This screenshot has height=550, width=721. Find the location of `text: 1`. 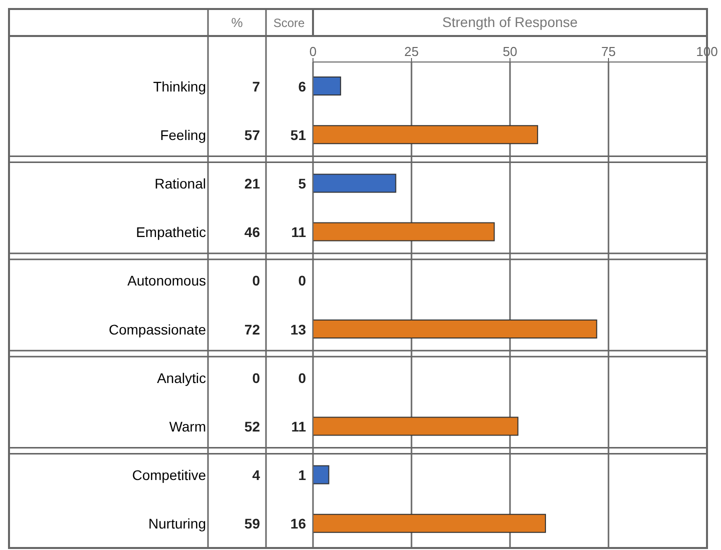

text: 1 is located at coordinates (302, 475).